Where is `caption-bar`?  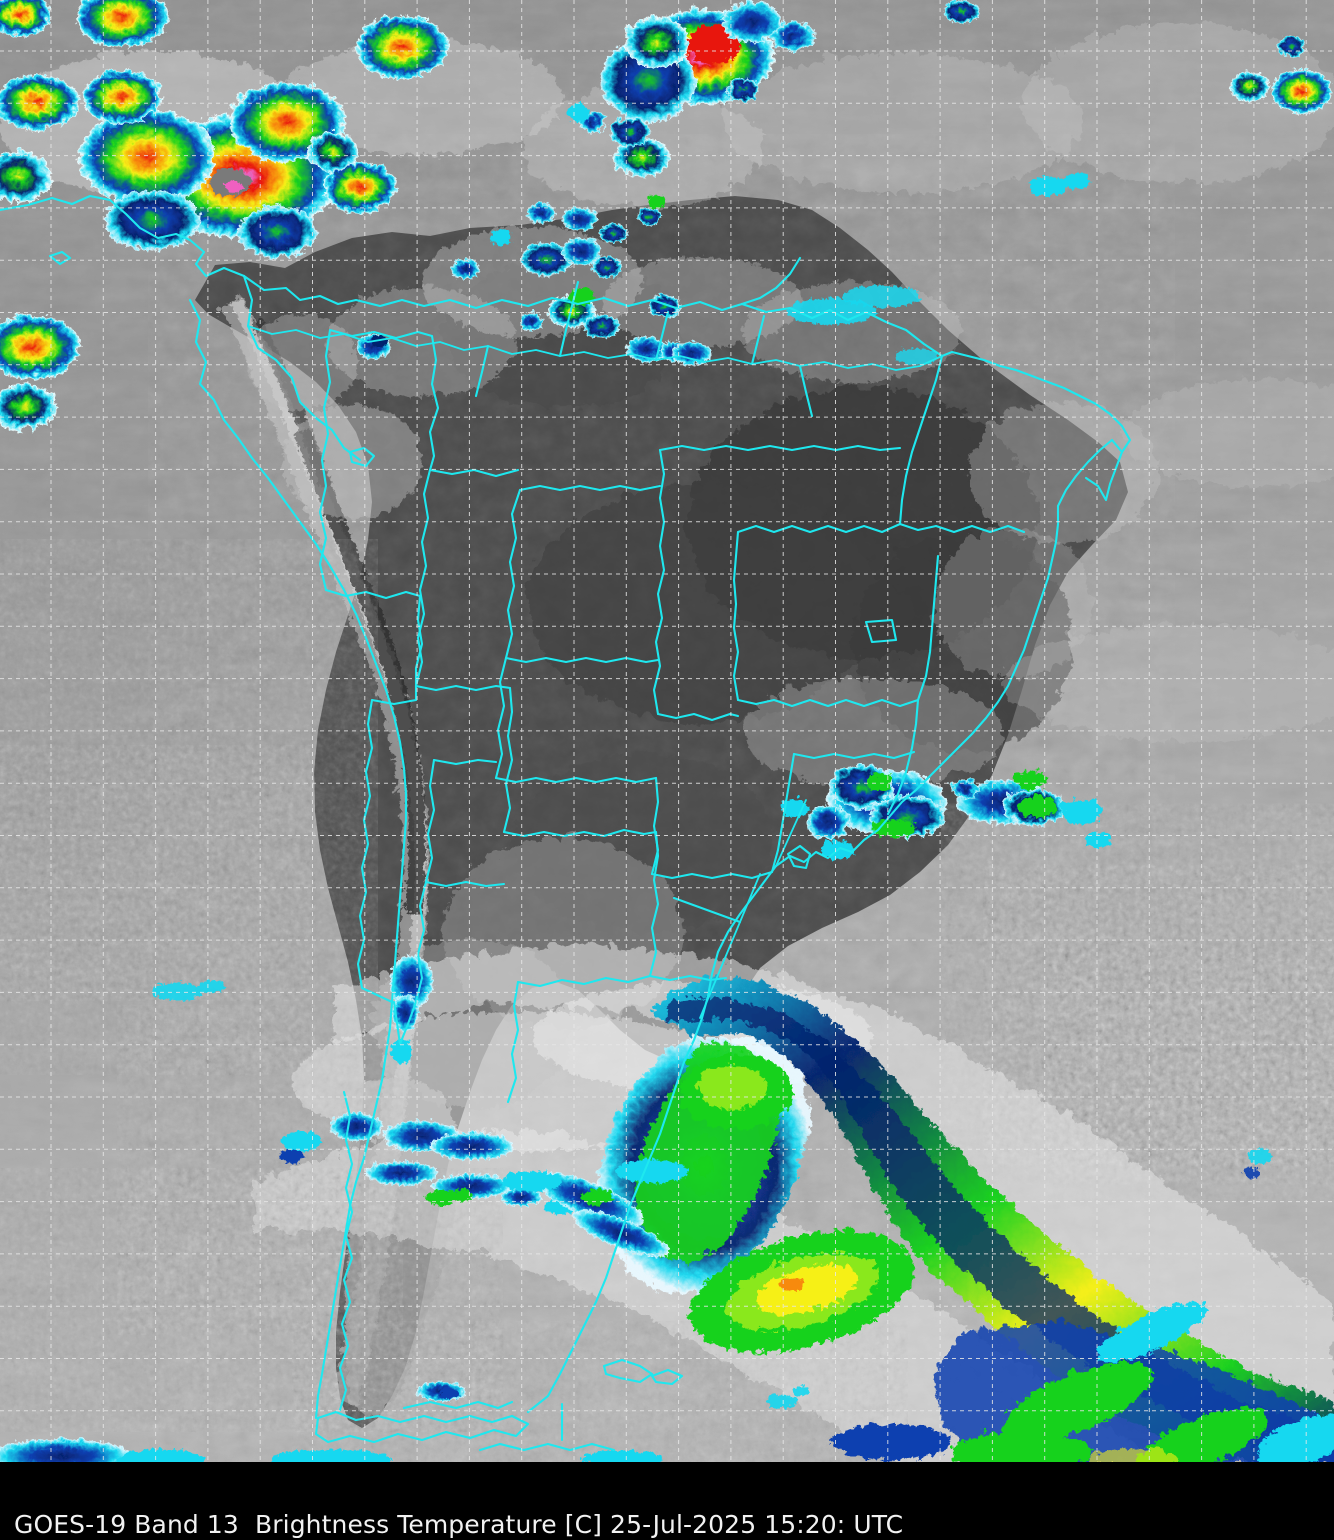 caption-bar is located at coordinates (667, 1501).